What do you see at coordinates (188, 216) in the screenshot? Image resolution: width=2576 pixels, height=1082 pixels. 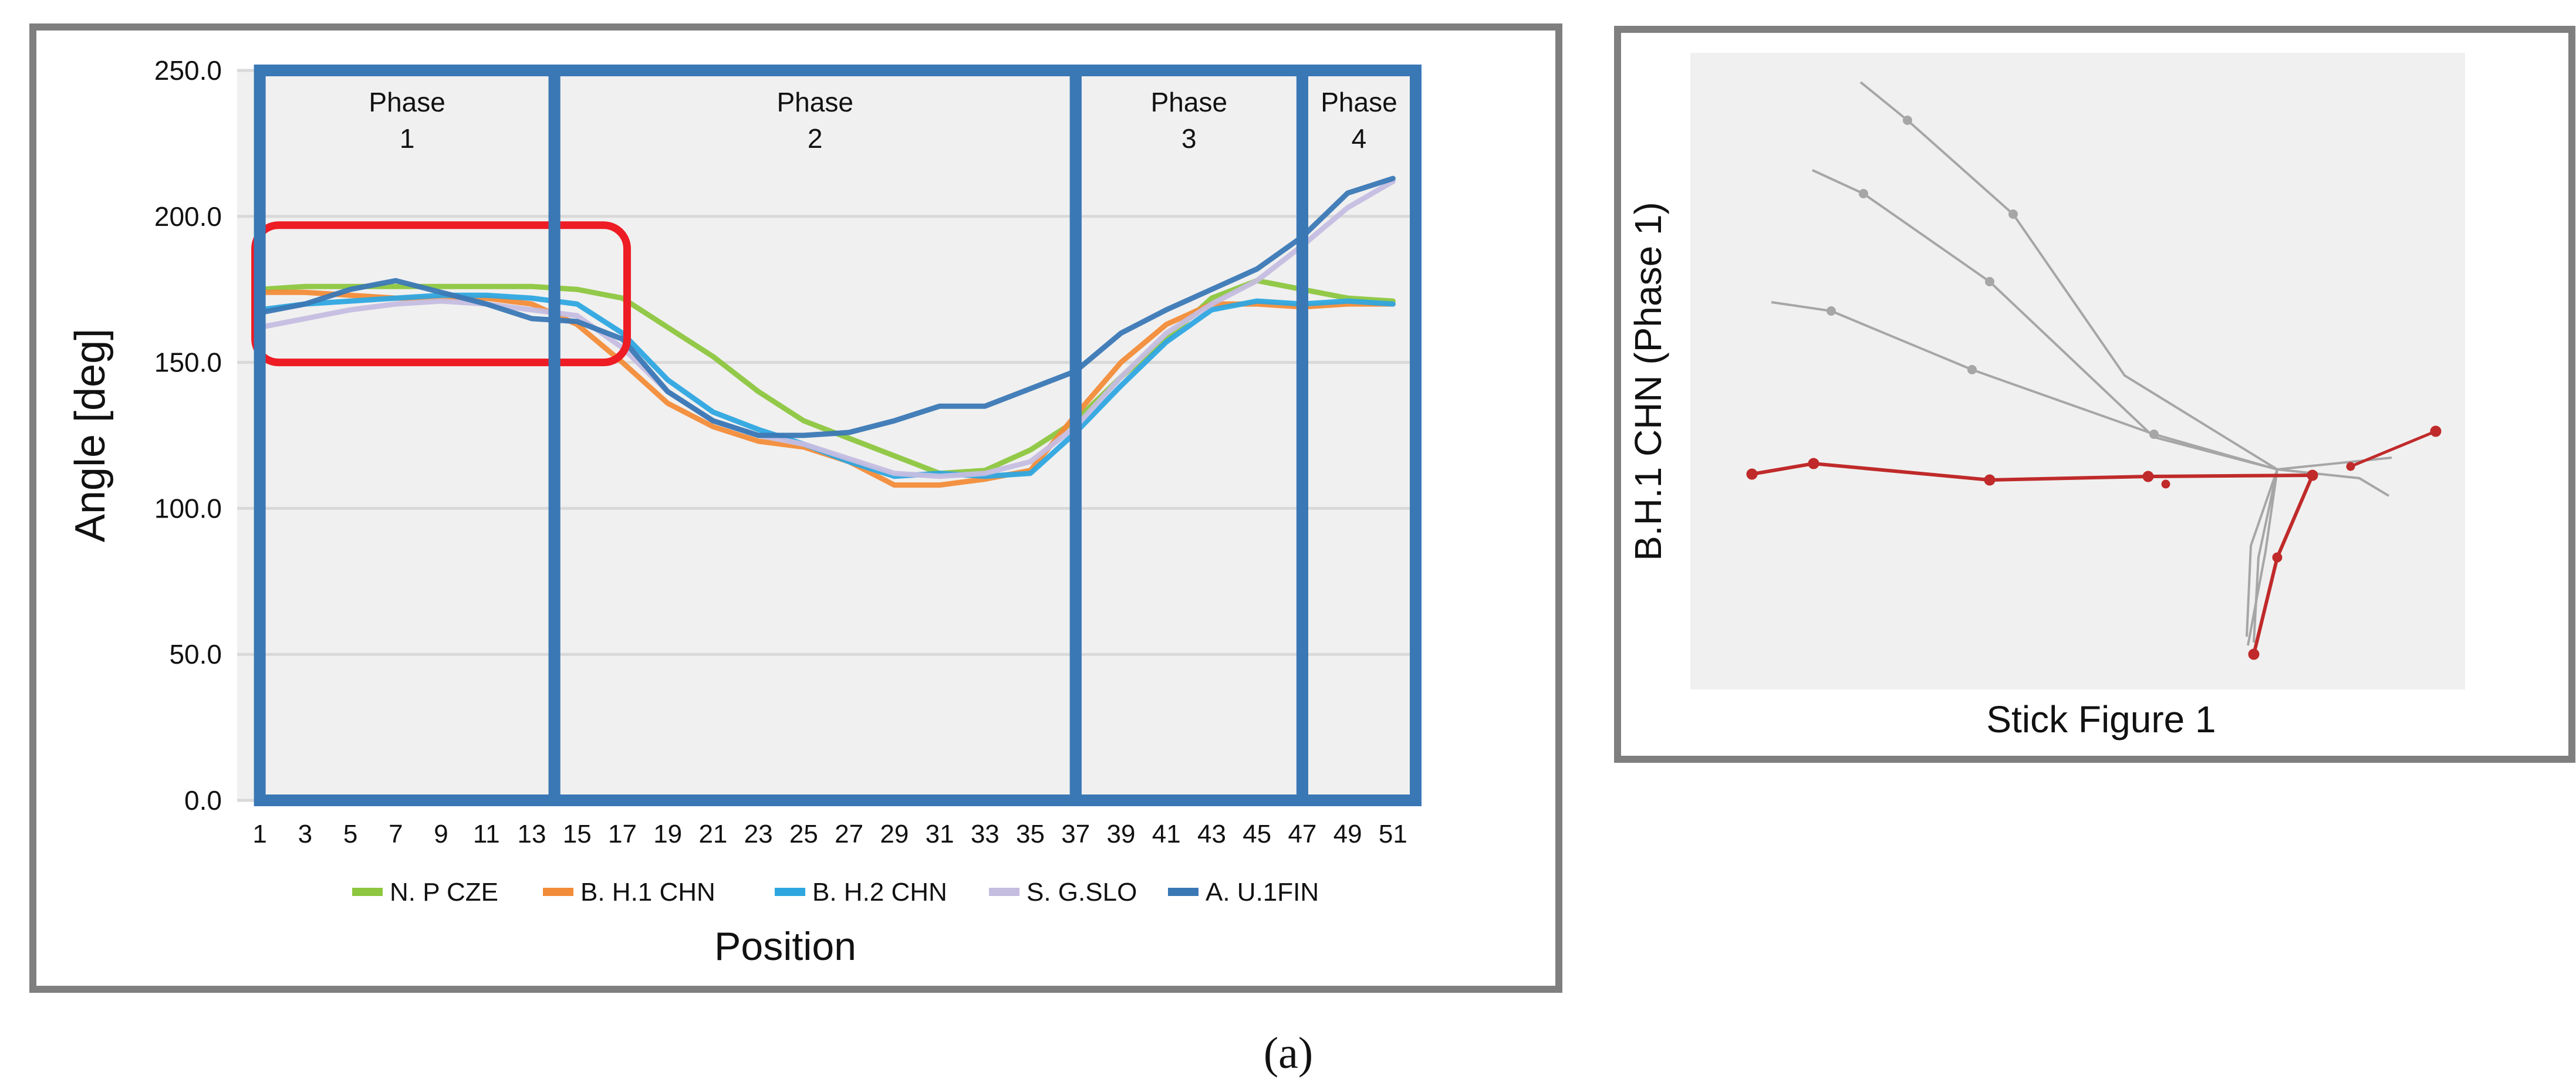 I see `y-tick-label: 200.0` at bounding box center [188, 216].